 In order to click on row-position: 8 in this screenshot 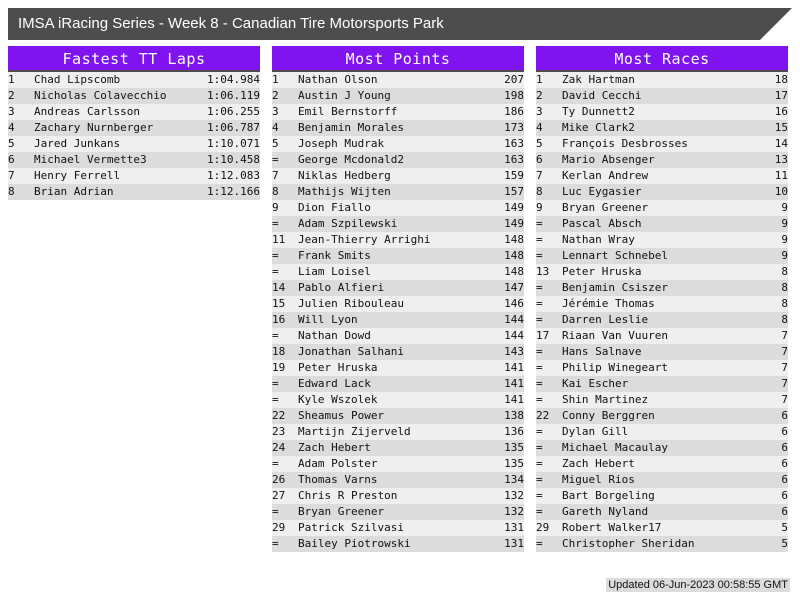, I will do `click(539, 191)`.